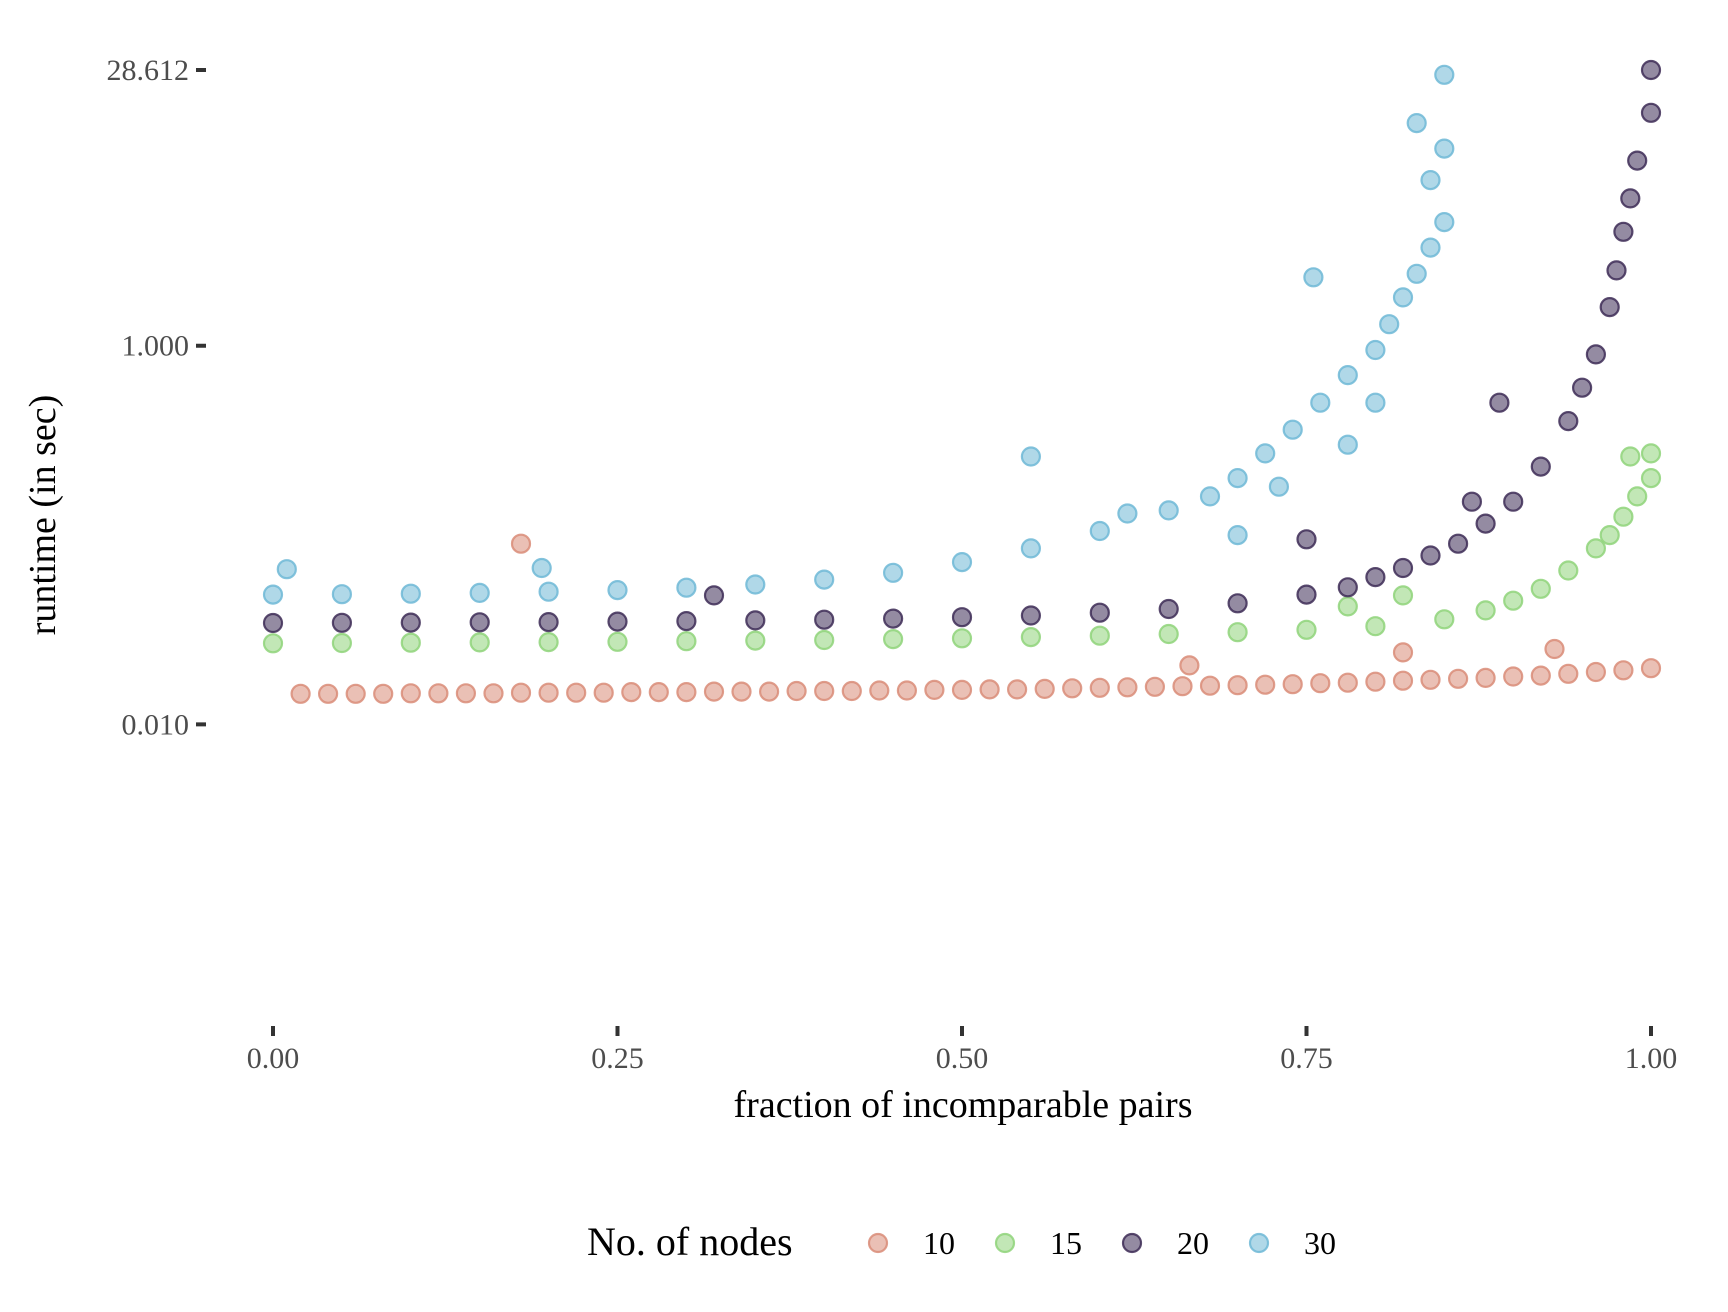 This screenshot has width=1728, height=1312. Describe the element at coordinates (1066, 1243) in the screenshot. I see `legend-label-15: 15` at that location.